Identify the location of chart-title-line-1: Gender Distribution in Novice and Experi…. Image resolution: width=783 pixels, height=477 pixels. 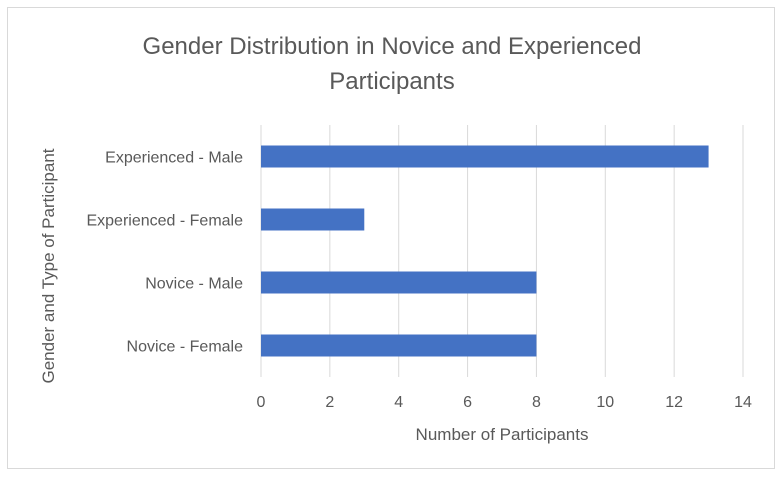
(392, 46).